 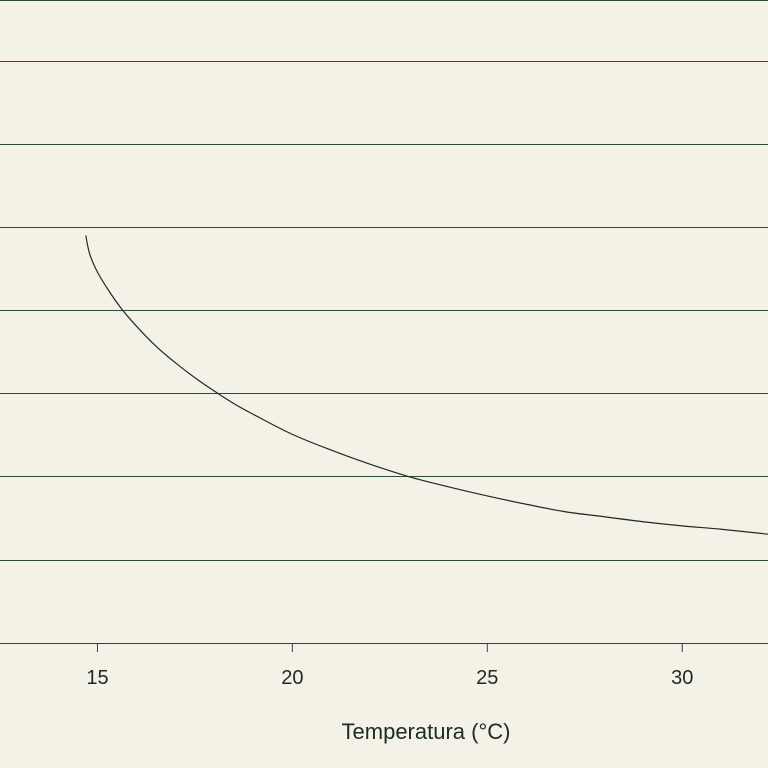 What do you see at coordinates (426, 731) in the screenshot?
I see `x-axis-title: Temperatura (°C)` at bounding box center [426, 731].